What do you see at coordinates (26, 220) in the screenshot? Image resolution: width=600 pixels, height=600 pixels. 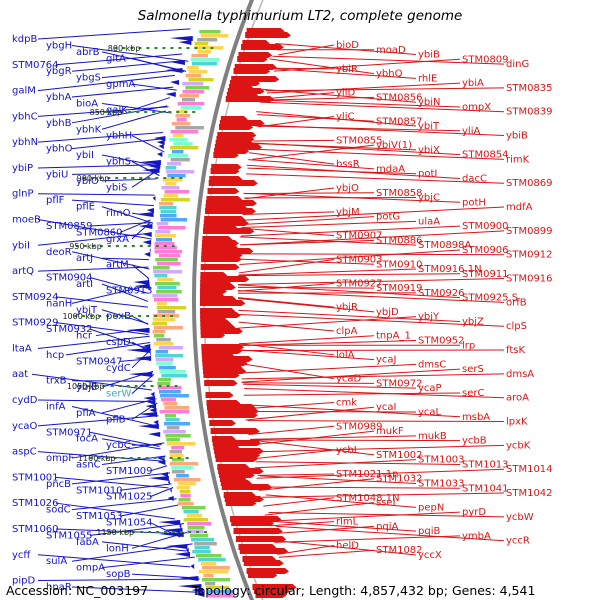 I see `left-gene-label: moeB` at bounding box center [26, 220].